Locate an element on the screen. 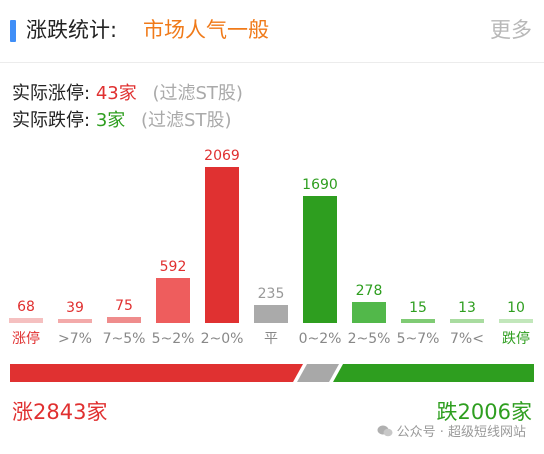 This screenshot has width=544, height=454. category-label: 7~5% is located at coordinates (124, 339).